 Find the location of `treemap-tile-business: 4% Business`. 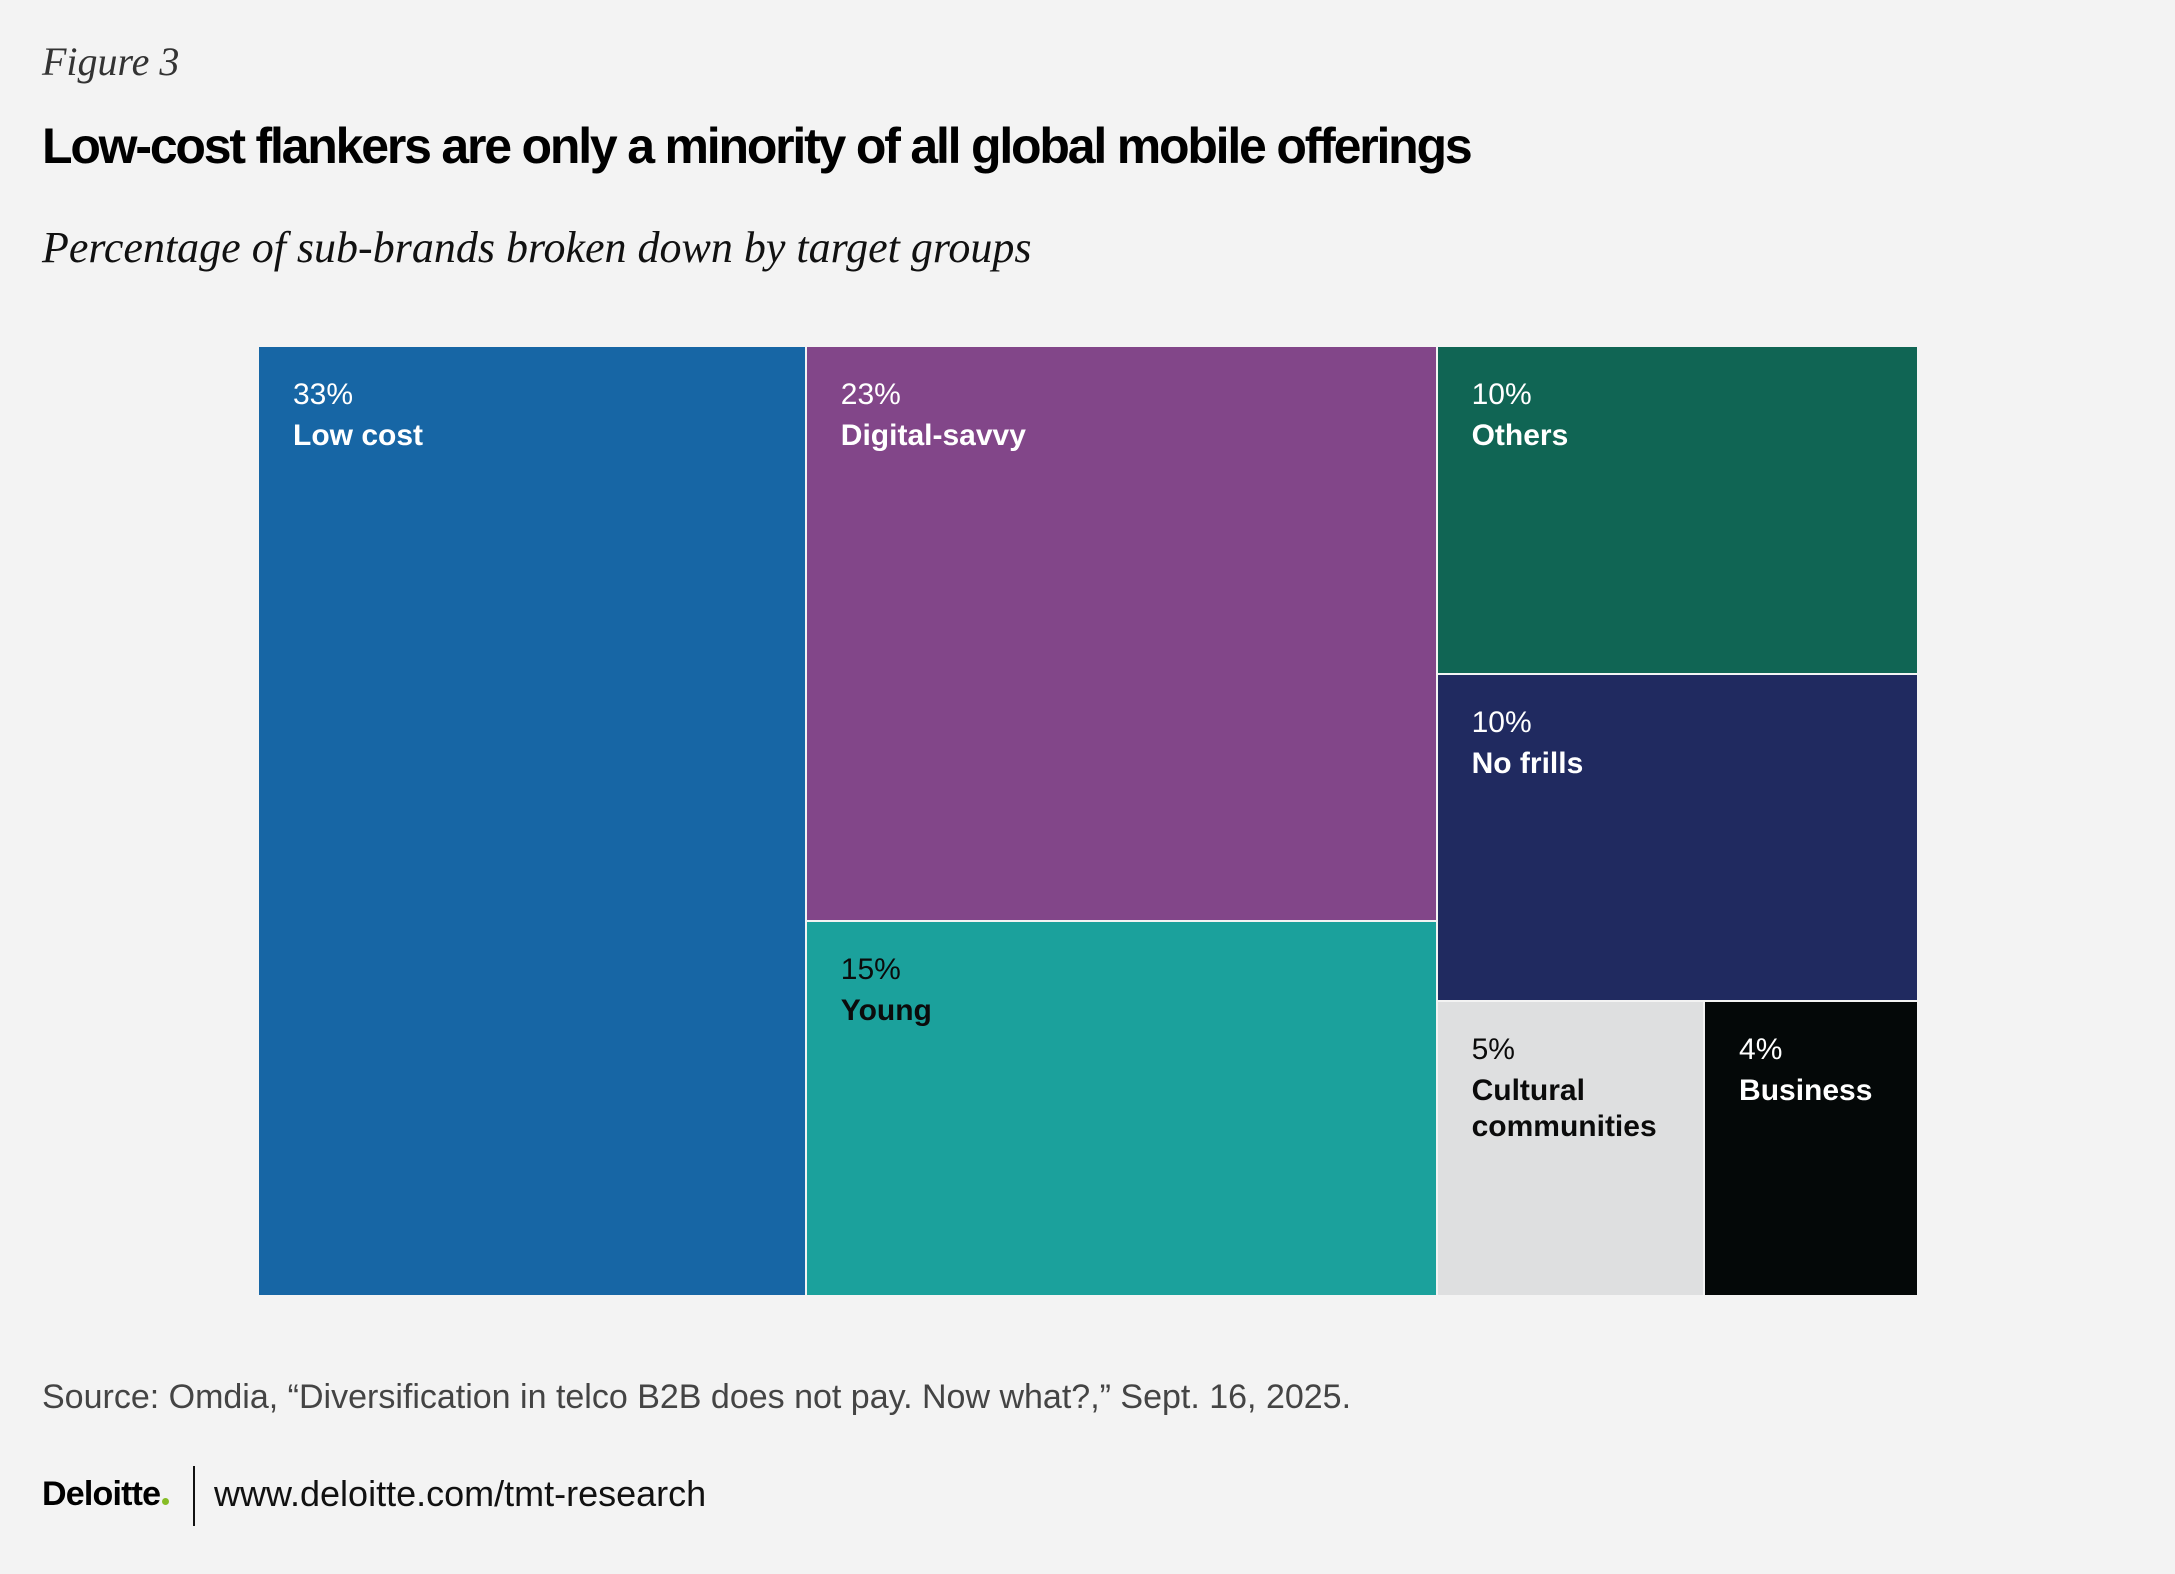

treemap-tile-business: 4% Business is located at coordinates (1811, 1148).